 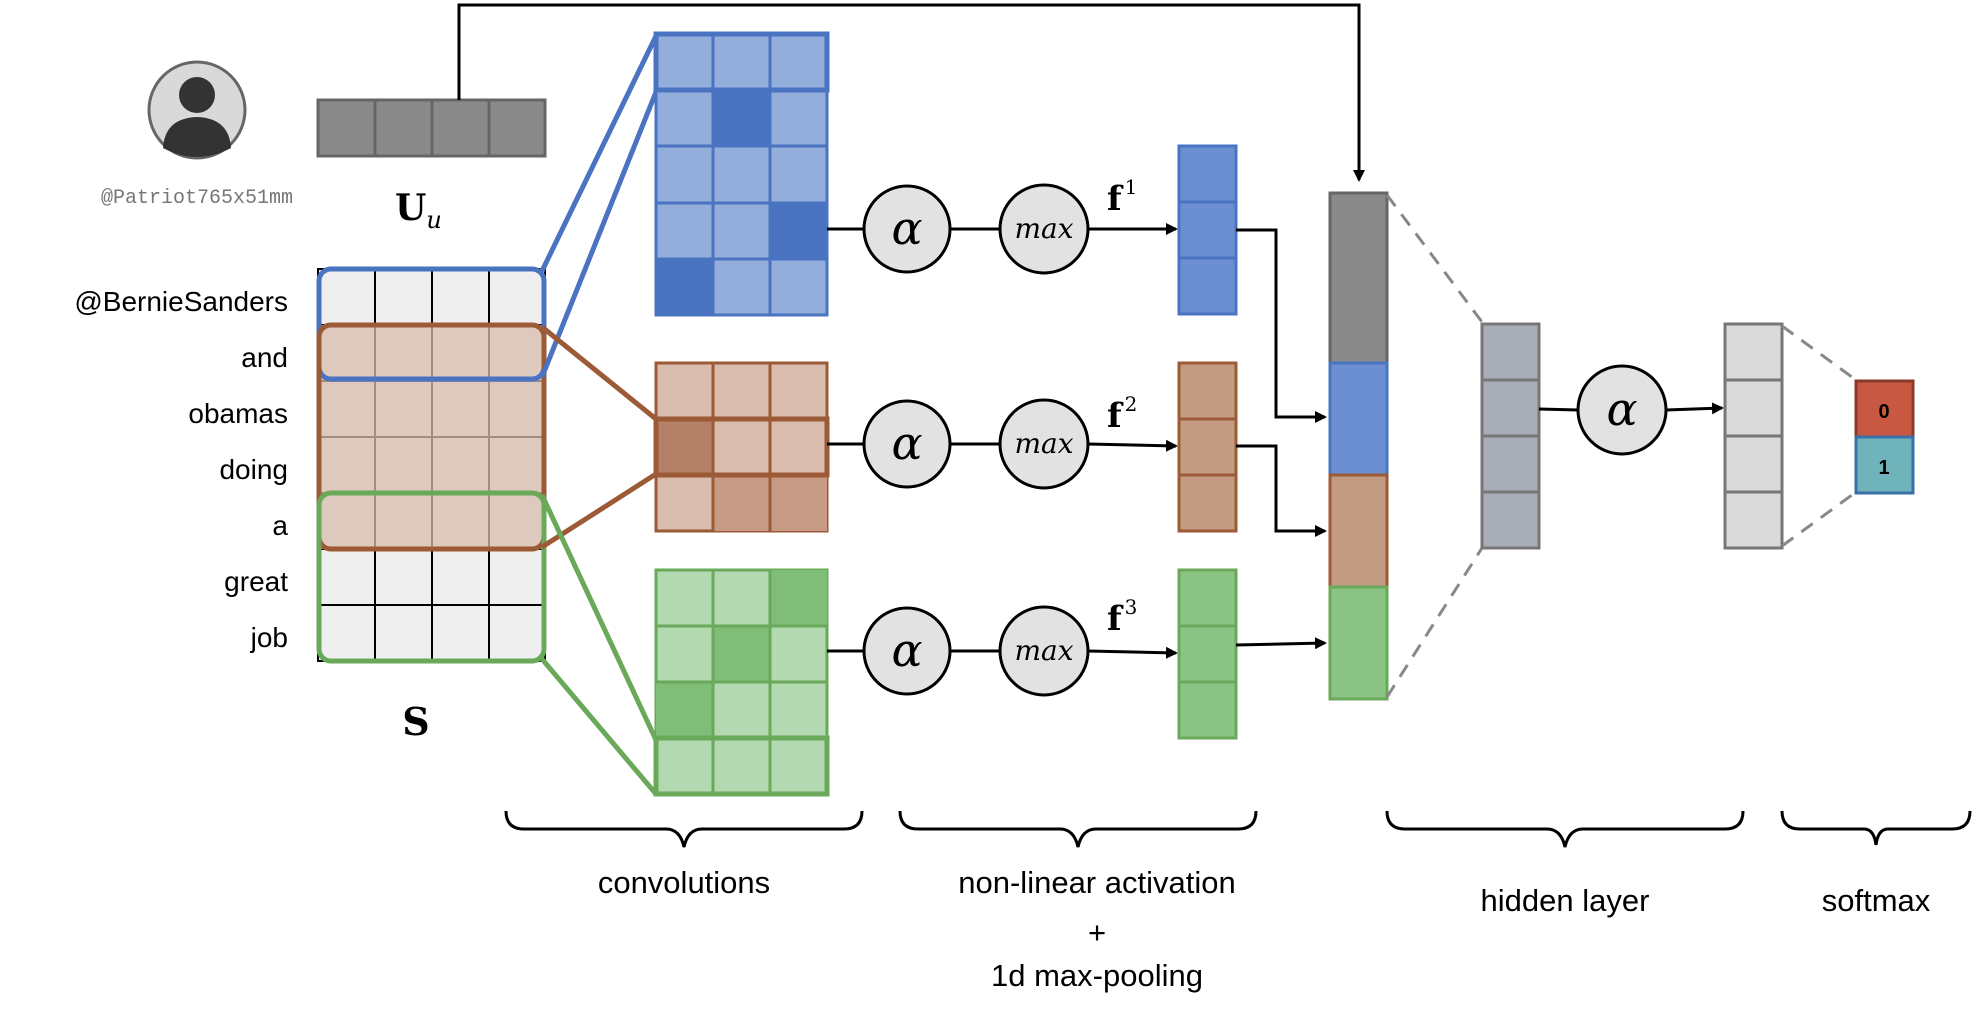 What do you see at coordinates (684, 882) in the screenshot?
I see `label-convolutions: convolutions` at bounding box center [684, 882].